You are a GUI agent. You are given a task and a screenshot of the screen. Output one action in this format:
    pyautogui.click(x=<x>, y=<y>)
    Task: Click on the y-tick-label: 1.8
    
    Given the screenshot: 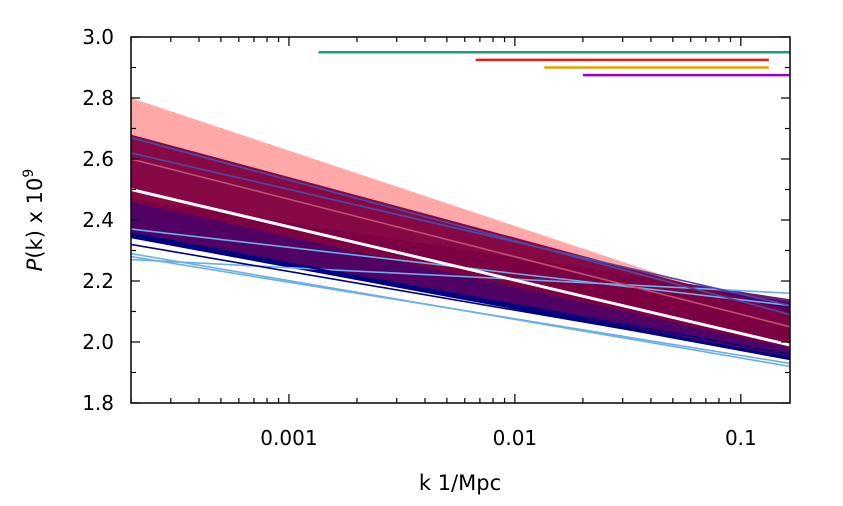 What is the action you would take?
    pyautogui.click(x=98, y=403)
    